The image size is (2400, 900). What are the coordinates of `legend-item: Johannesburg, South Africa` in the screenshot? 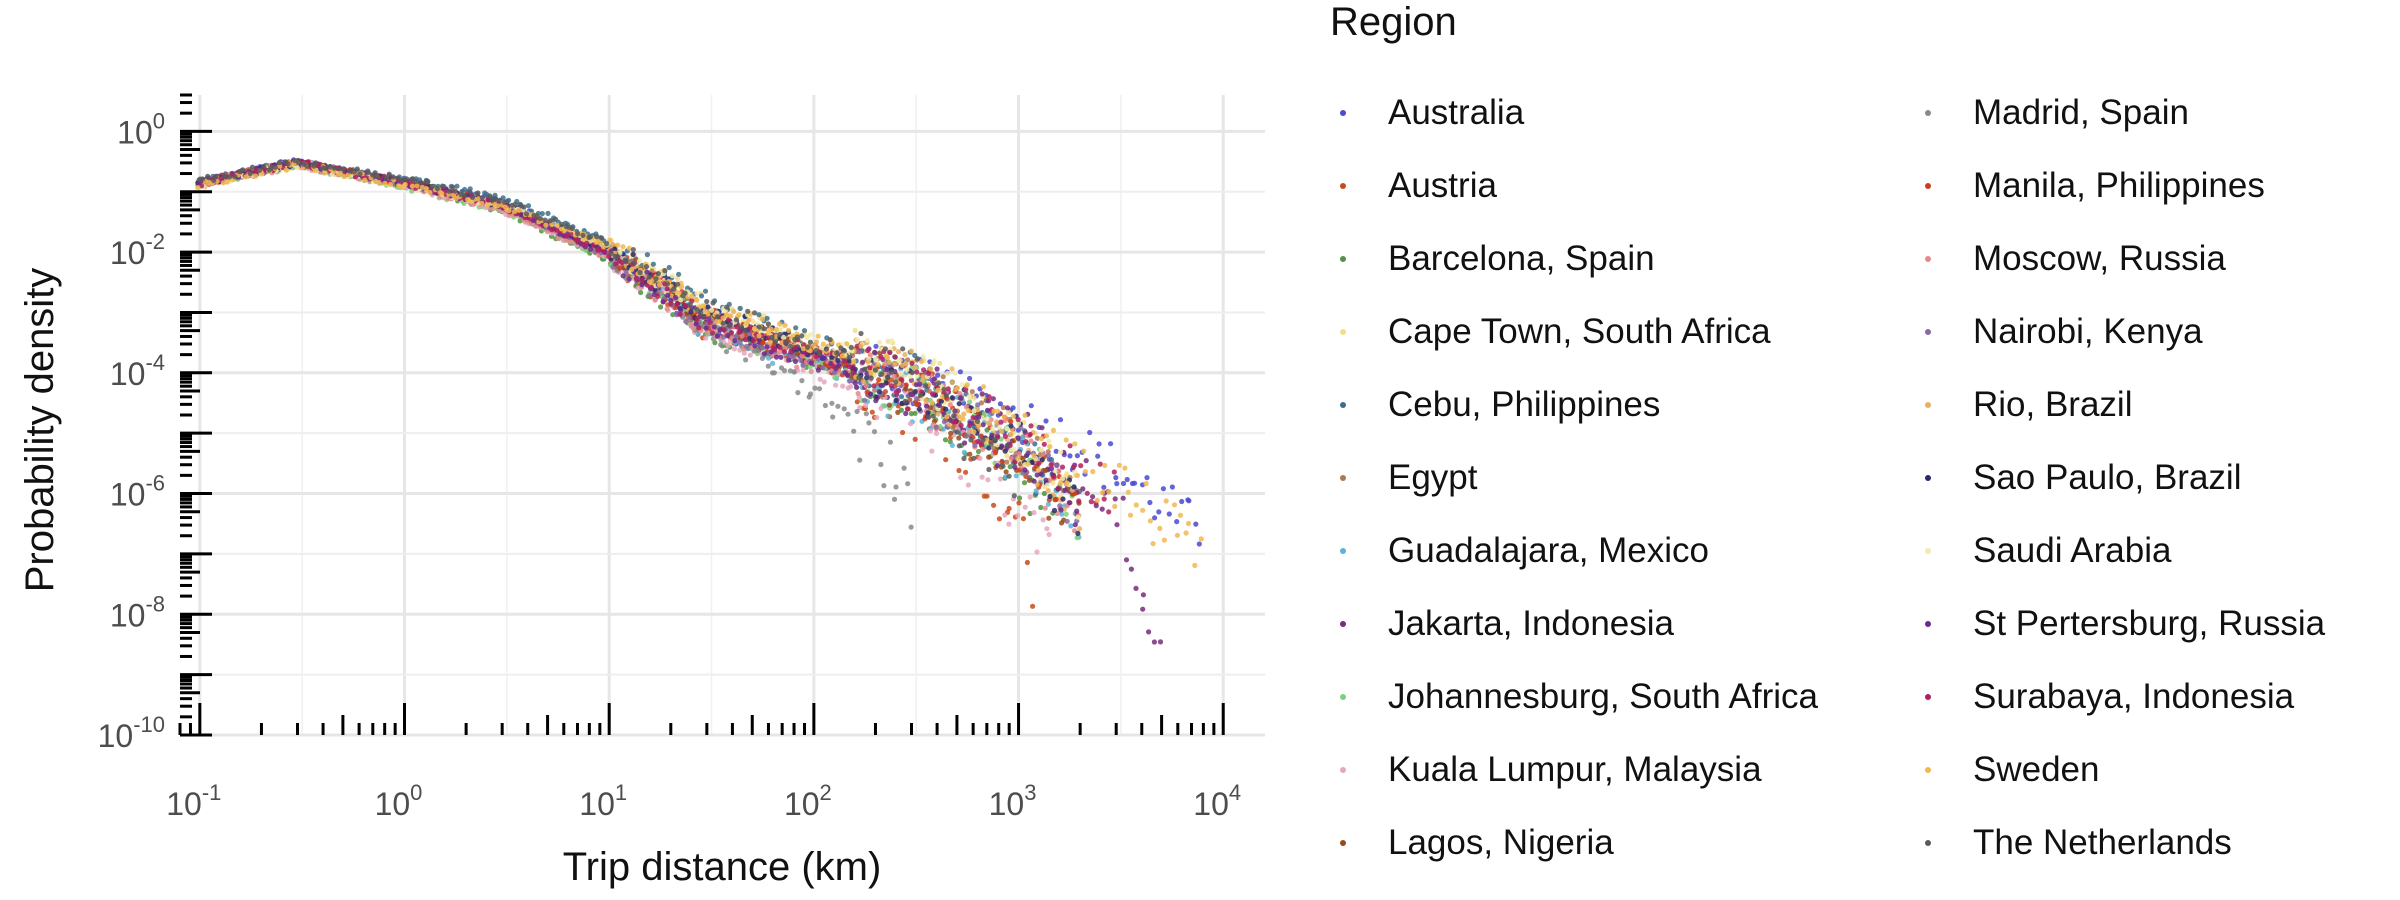 It's located at (1559, 696).